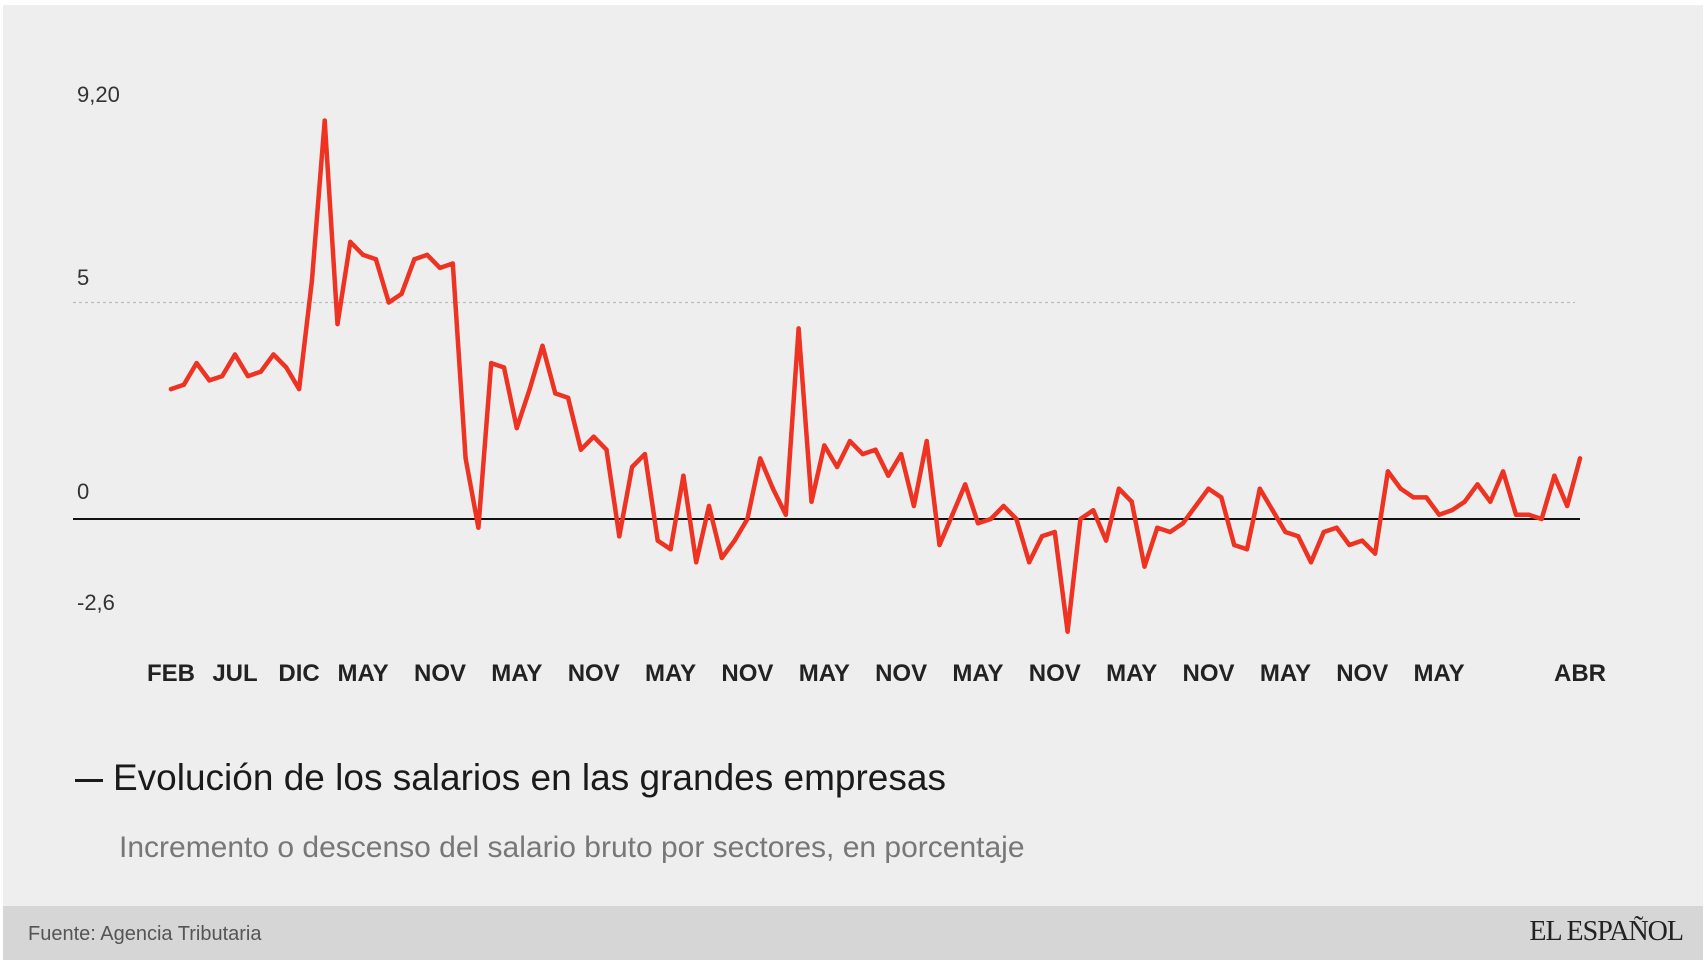  I want to click on y-tick-label: 9,20, so click(98, 94).